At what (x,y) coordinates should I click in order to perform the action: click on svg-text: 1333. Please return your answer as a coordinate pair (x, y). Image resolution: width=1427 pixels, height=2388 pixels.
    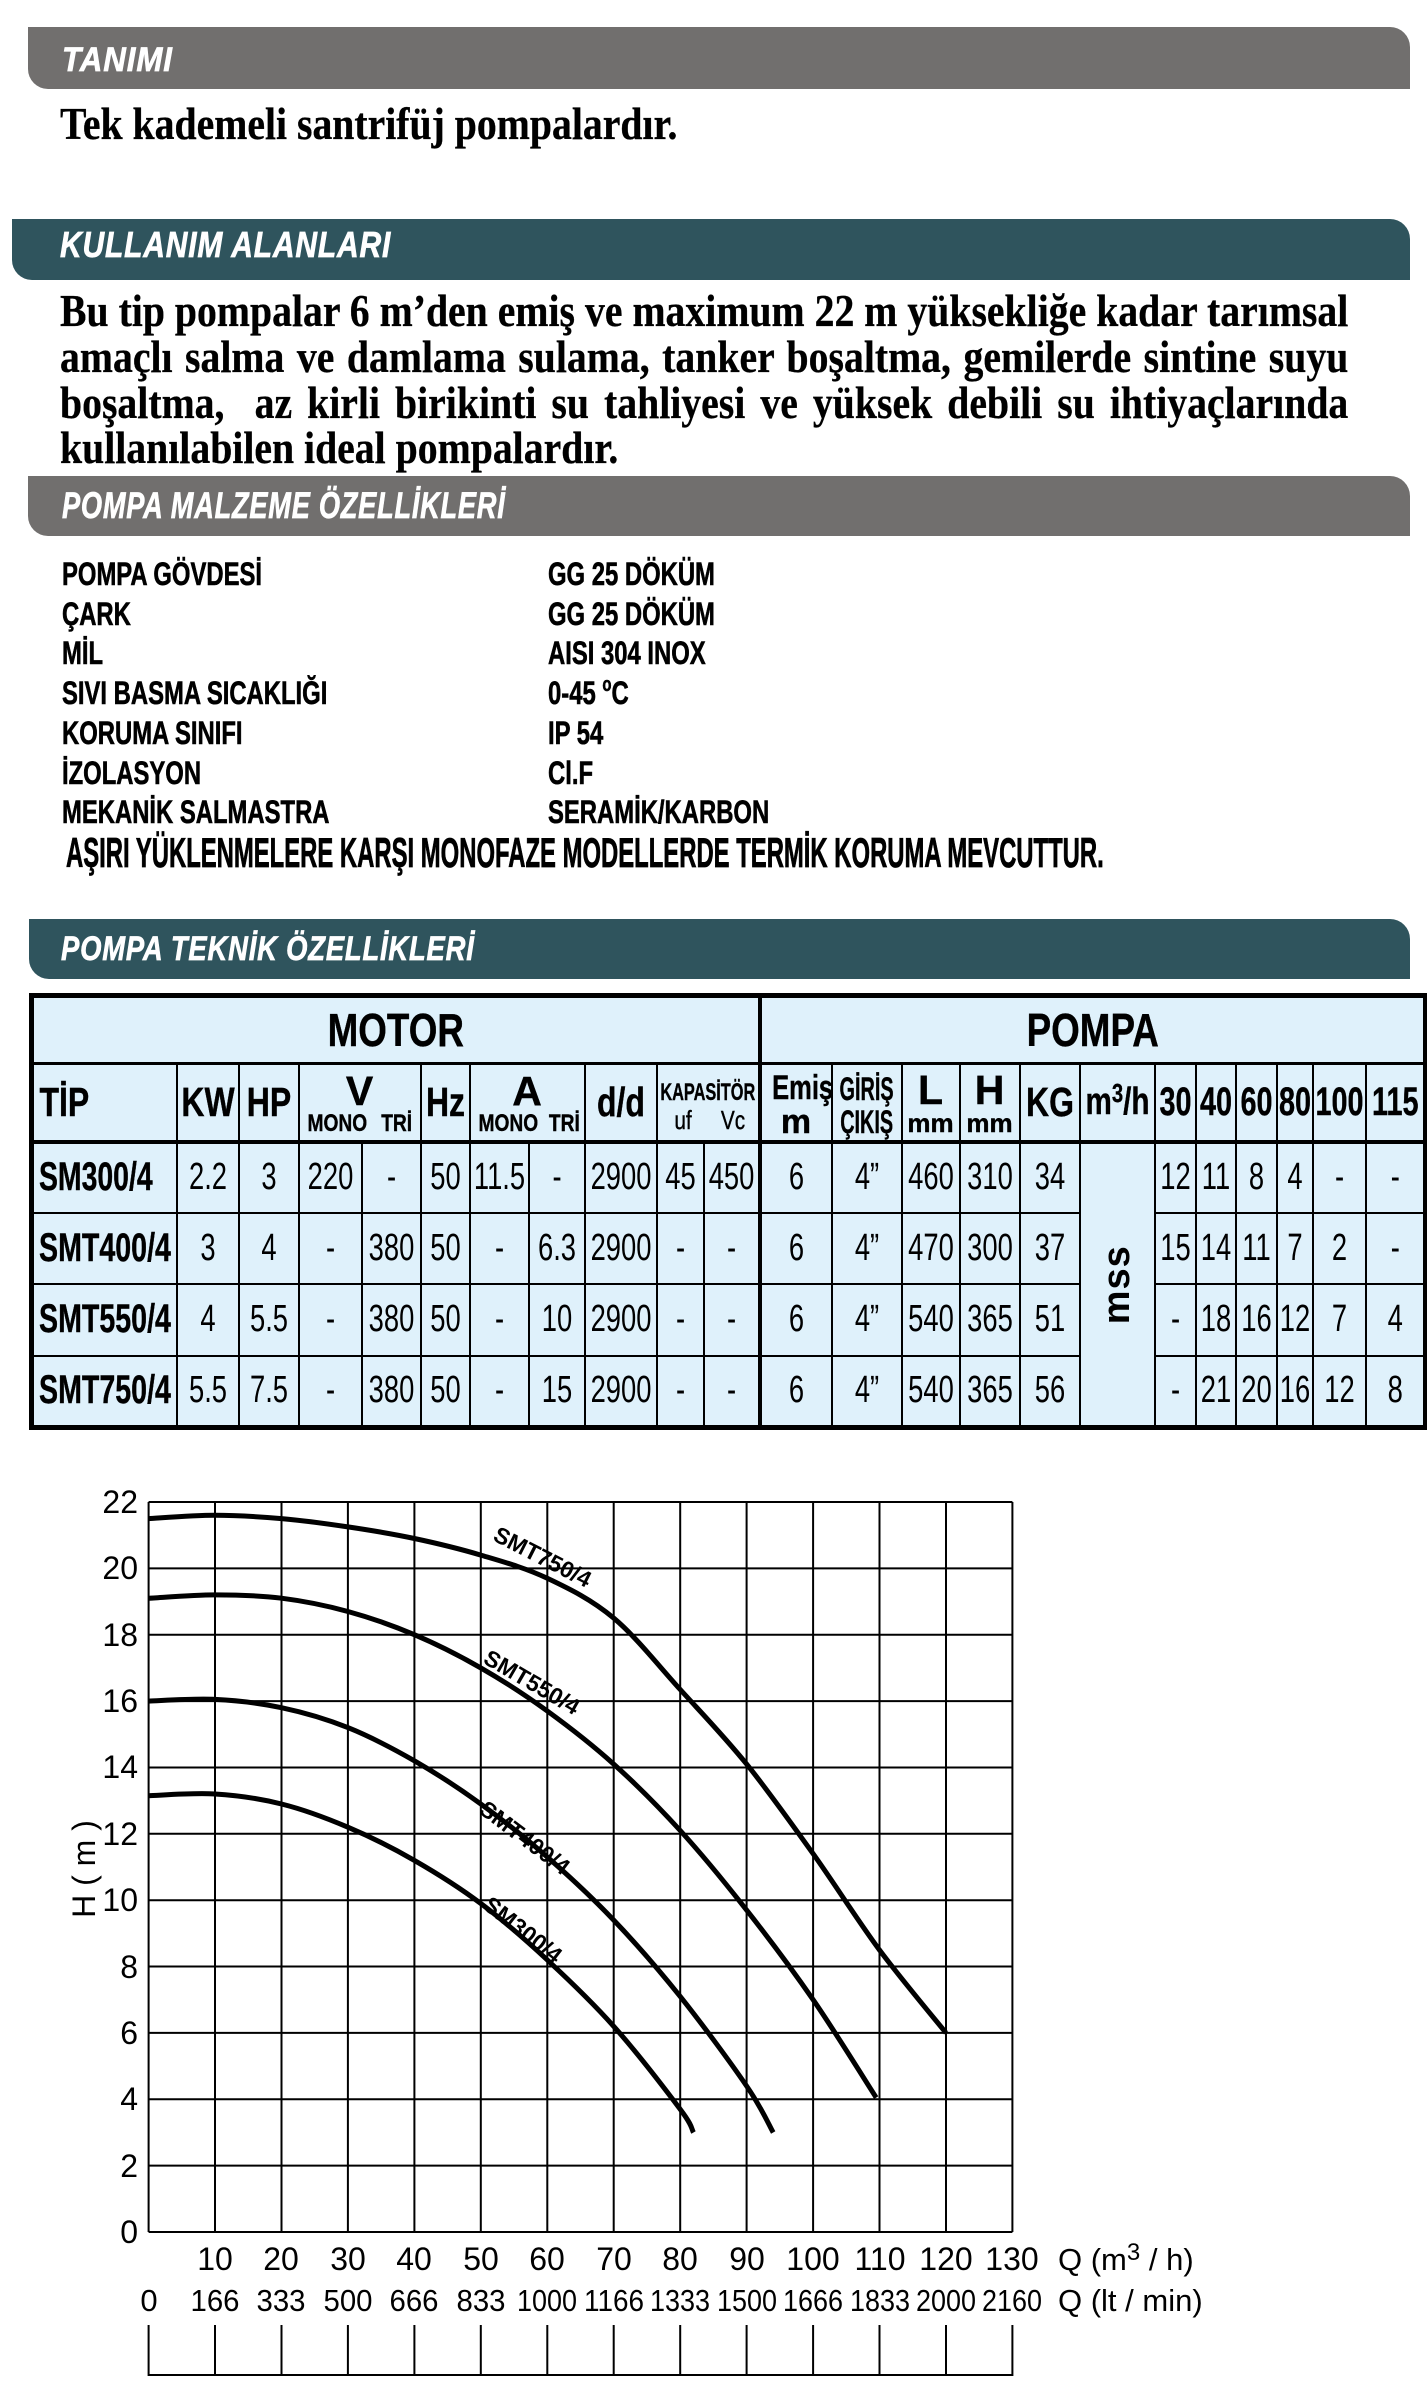
    Looking at the image, I should click on (680, 2300).